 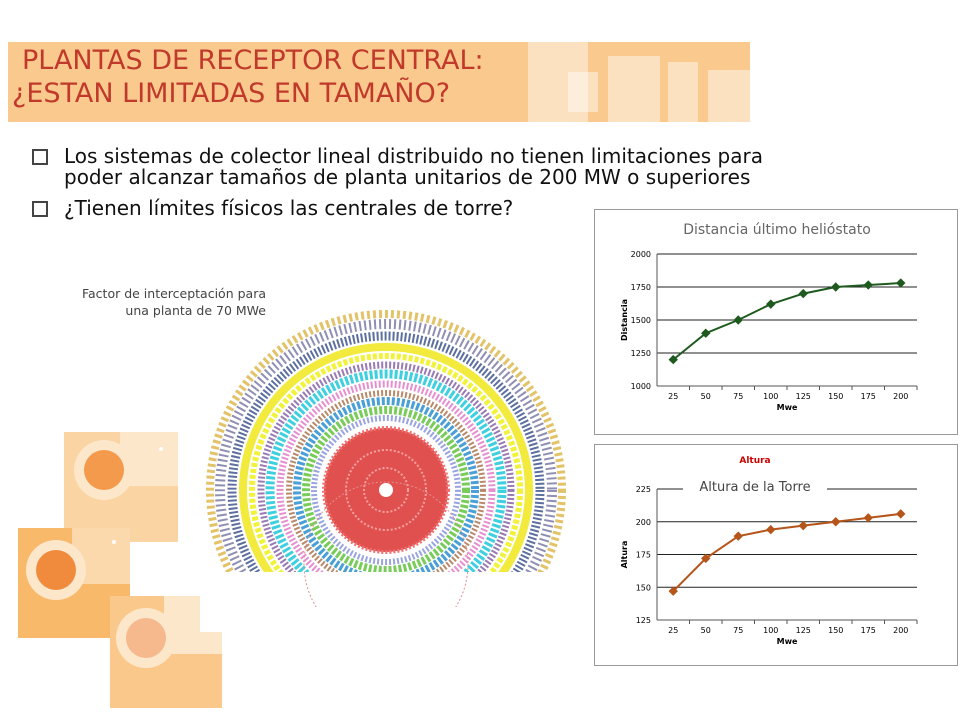 I want to click on decorative-squares, so click(x=120, y=570).